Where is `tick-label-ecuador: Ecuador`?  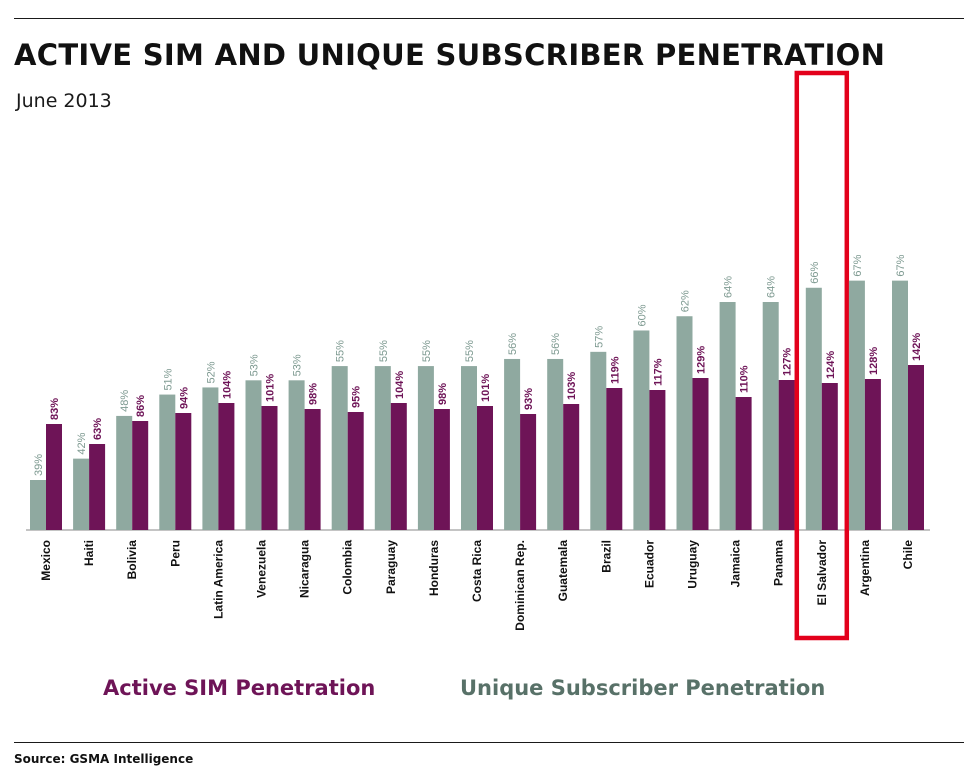 tick-label-ecuador: Ecuador is located at coordinates (649, 564).